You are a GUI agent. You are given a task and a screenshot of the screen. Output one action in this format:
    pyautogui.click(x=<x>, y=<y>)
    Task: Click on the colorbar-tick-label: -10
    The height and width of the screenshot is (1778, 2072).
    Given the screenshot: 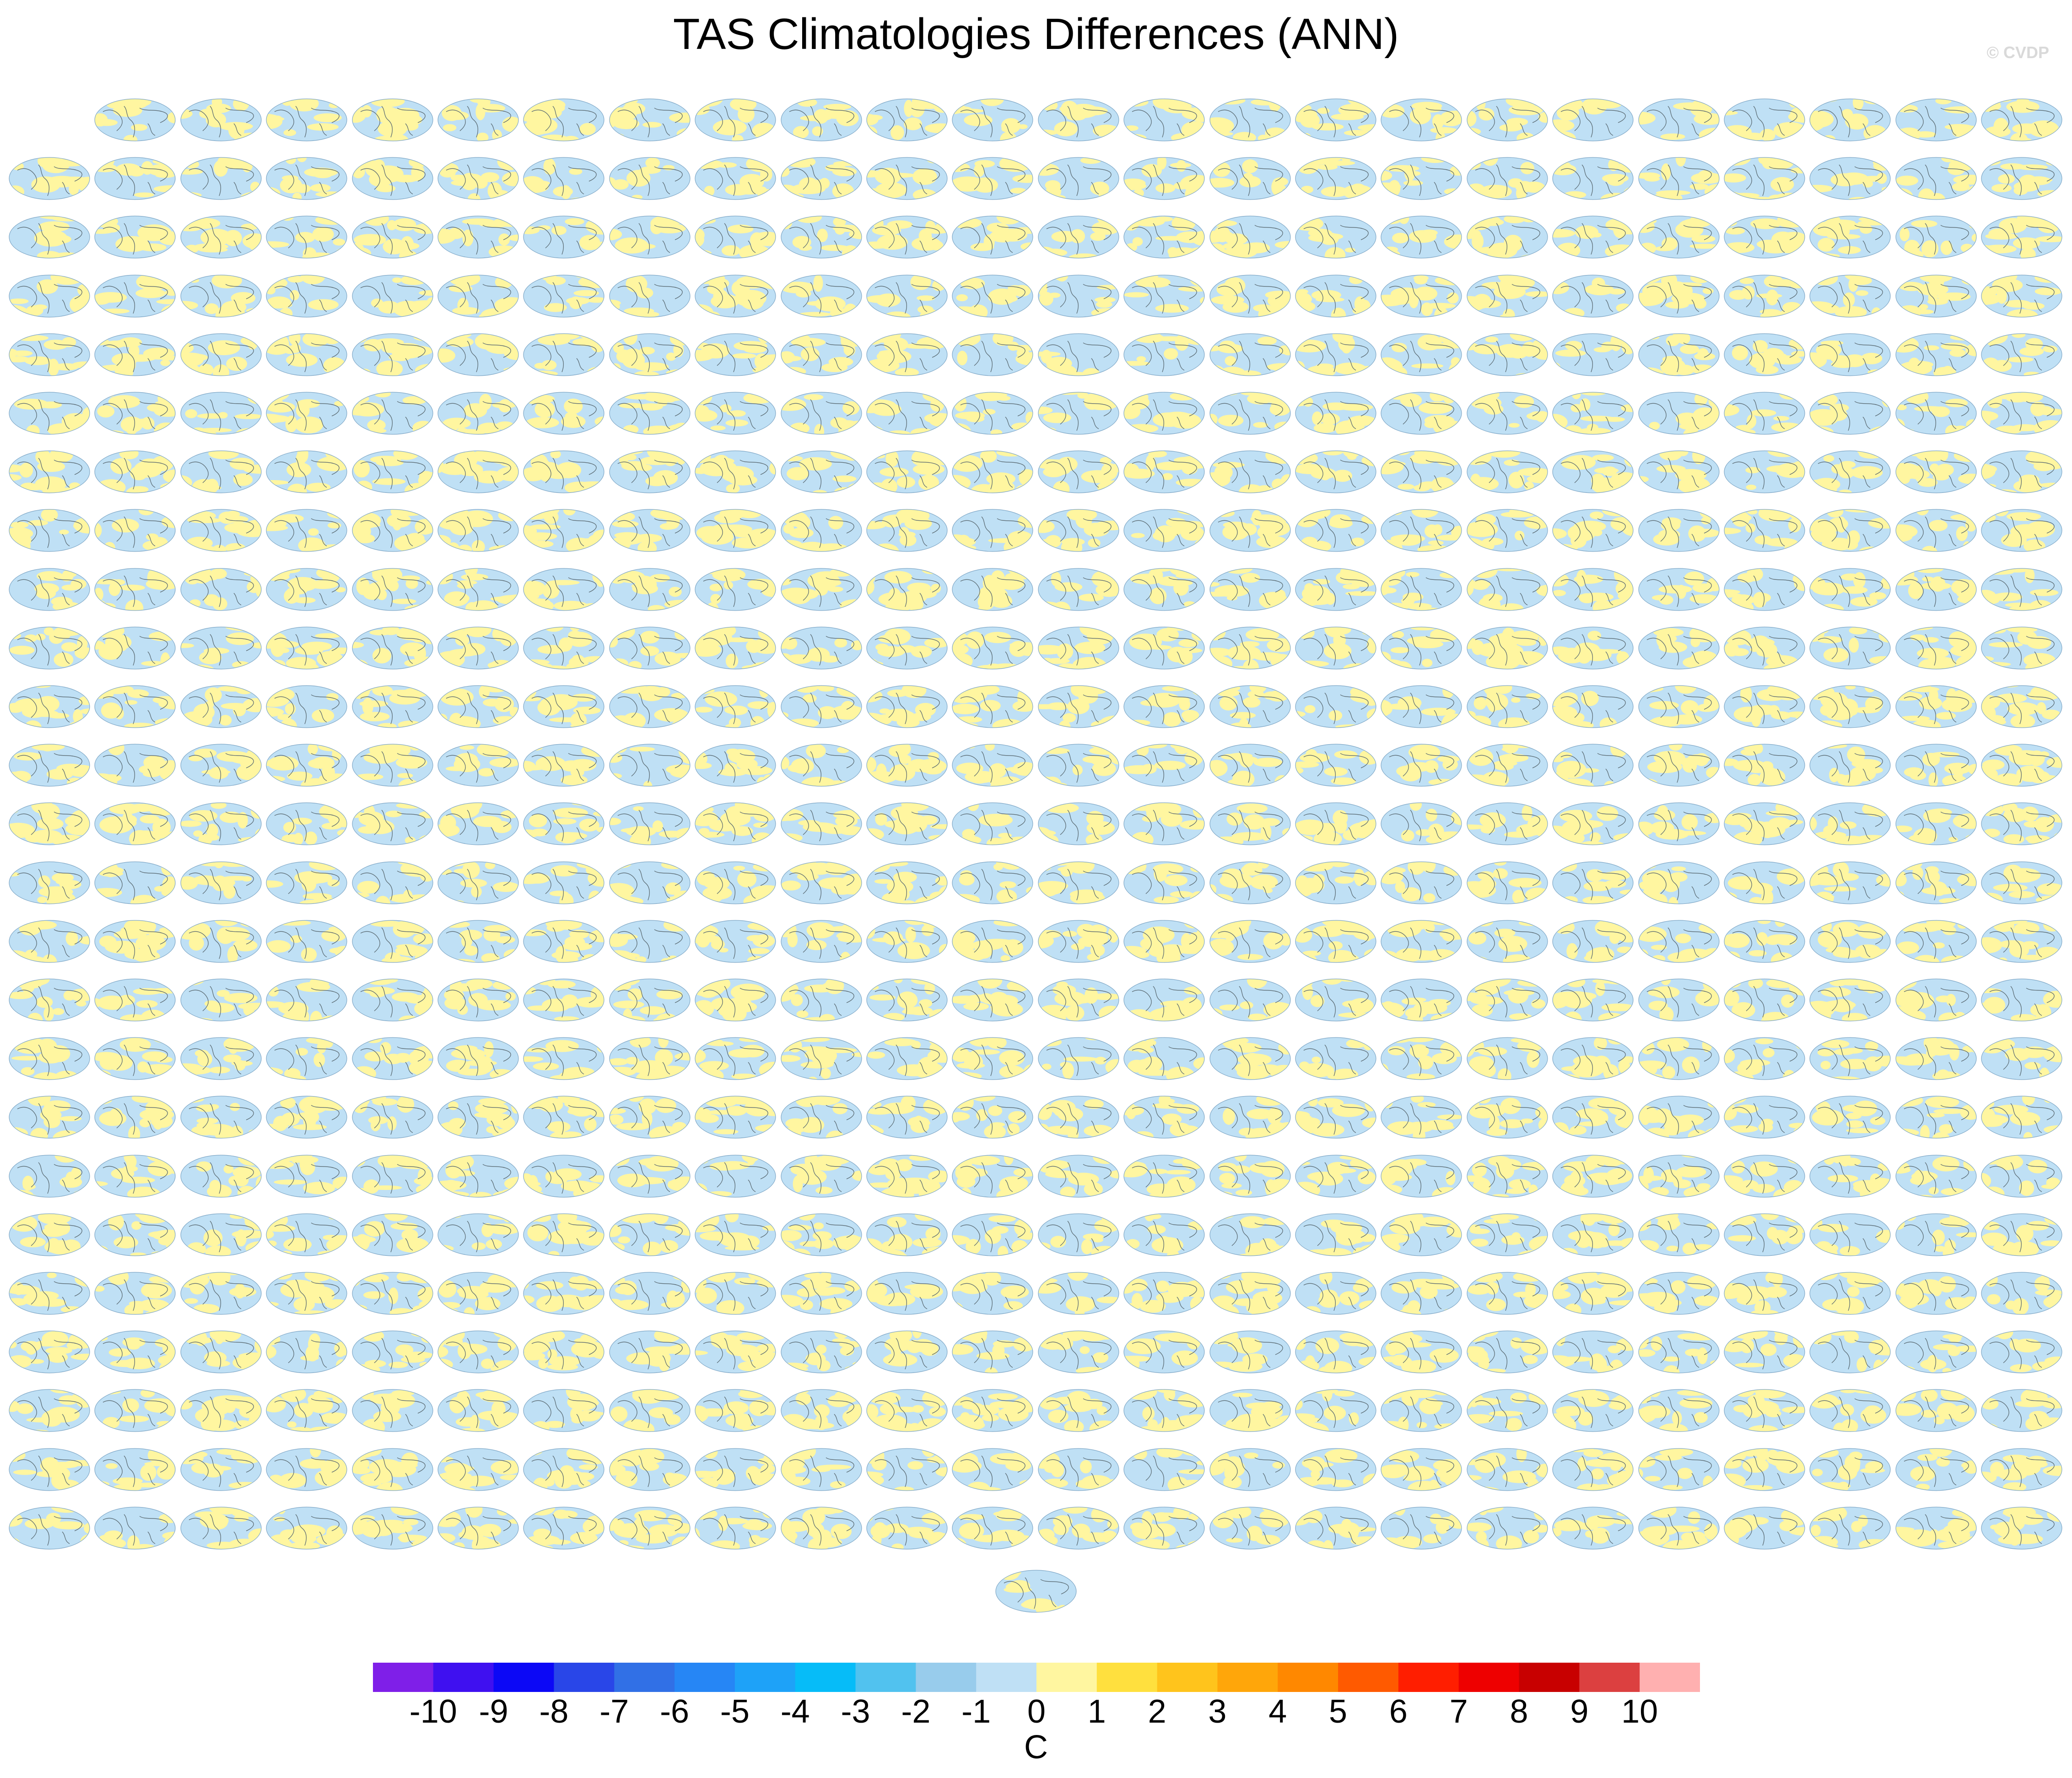 What is the action you would take?
    pyautogui.click(x=433, y=1711)
    